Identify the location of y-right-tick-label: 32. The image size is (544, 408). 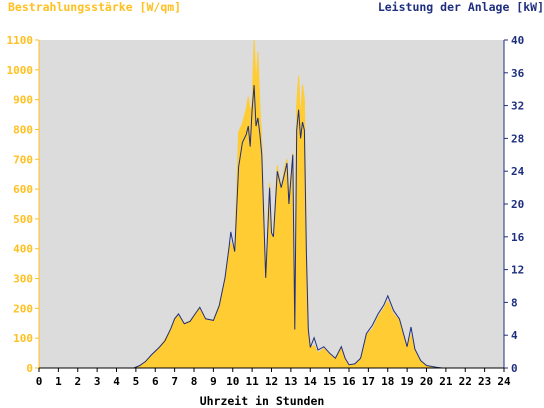
(517, 106).